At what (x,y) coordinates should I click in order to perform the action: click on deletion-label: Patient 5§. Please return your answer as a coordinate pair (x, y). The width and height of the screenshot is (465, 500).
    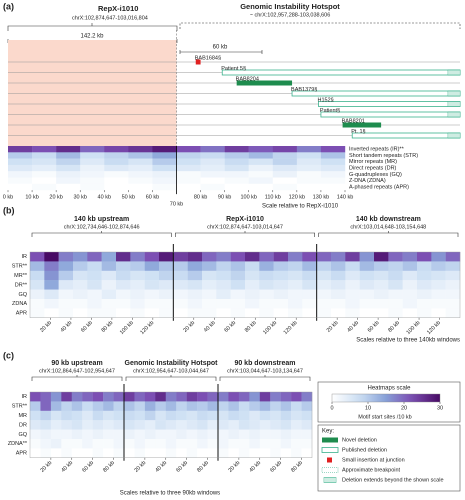
    Looking at the image, I should click on (233, 69).